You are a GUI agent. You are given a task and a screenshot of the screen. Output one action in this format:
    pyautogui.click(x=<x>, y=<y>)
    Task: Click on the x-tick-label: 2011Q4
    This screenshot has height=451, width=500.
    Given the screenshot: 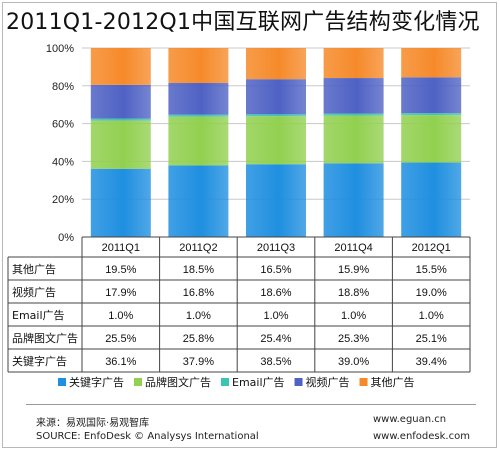 What is the action you would take?
    pyautogui.click(x=353, y=248)
    